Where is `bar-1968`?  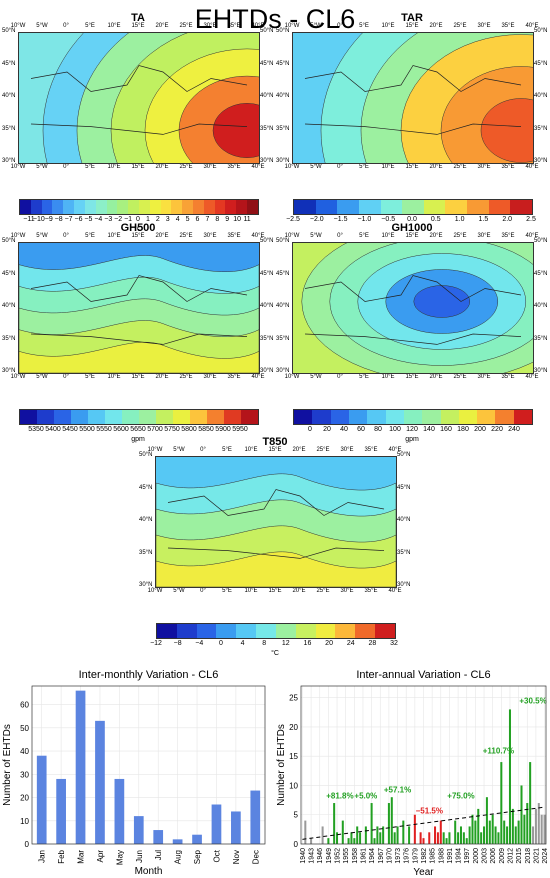 bar-1968 is located at coordinates (383, 835).